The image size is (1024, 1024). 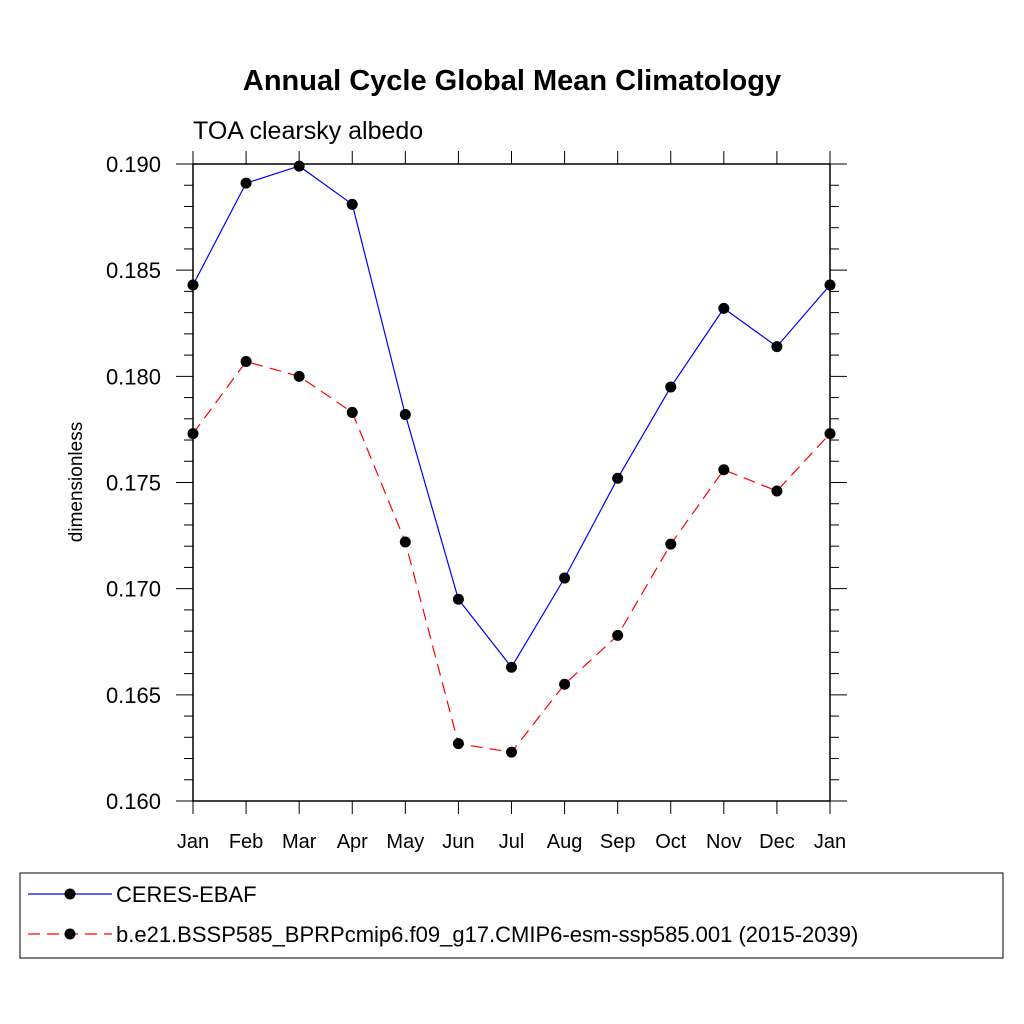 What do you see at coordinates (186, 894) in the screenshot?
I see `legend-label-0: CERES-EBAF` at bounding box center [186, 894].